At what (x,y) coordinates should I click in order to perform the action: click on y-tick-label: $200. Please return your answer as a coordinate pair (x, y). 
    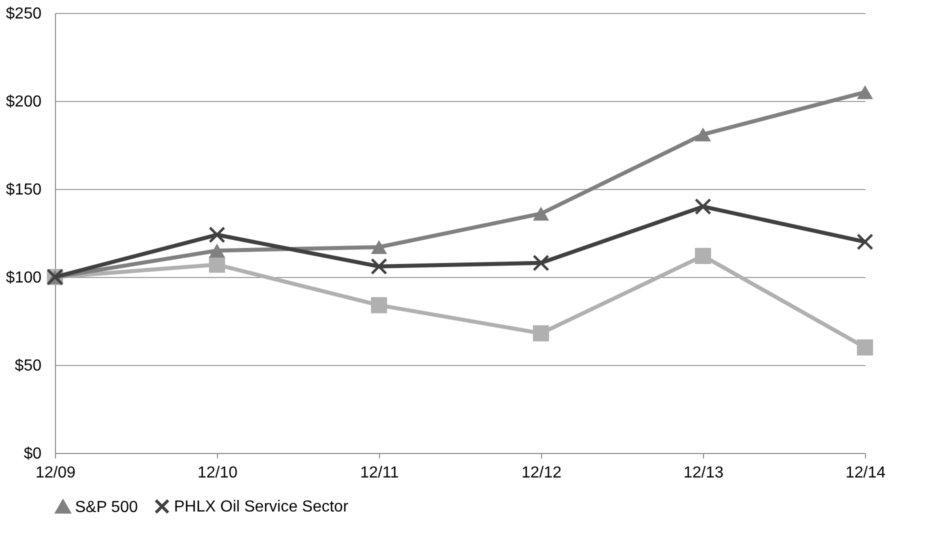
    Looking at the image, I should click on (24, 102).